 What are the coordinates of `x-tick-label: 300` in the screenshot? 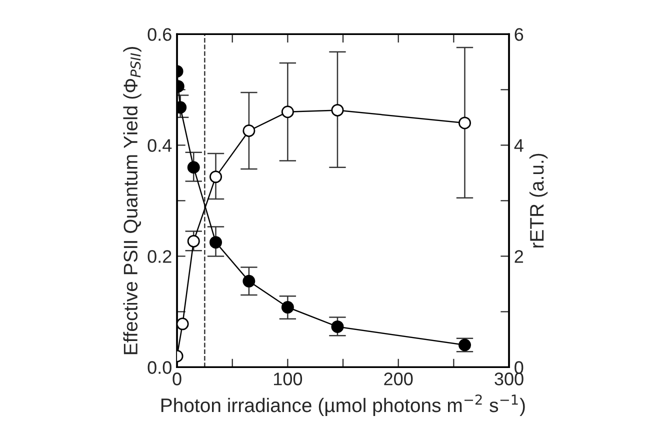 It's located at (509, 379).